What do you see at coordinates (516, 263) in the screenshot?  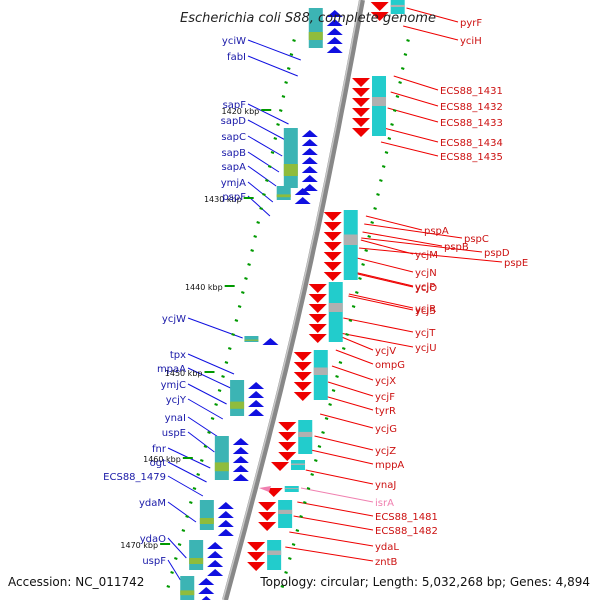 I see `gene-label-right: pspE` at bounding box center [516, 263].